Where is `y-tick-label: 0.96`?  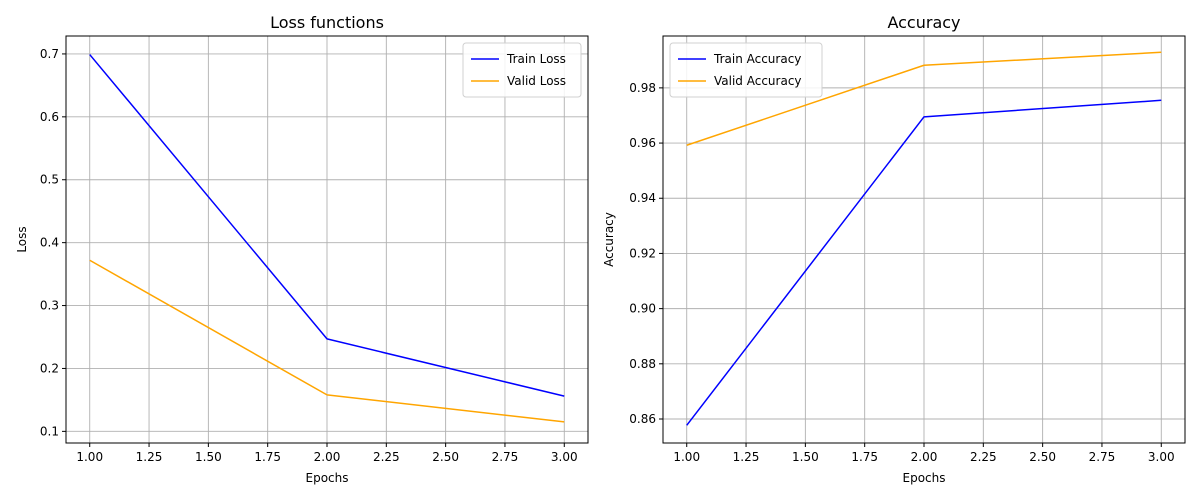
y-tick-label: 0.96 is located at coordinates (642, 143).